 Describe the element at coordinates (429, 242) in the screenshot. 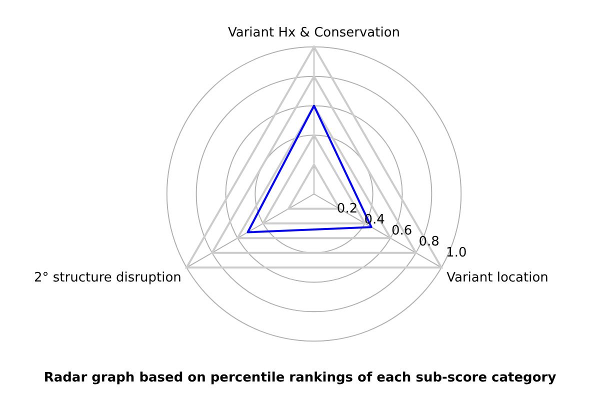

I see `y-tick-label: 0.8` at that location.